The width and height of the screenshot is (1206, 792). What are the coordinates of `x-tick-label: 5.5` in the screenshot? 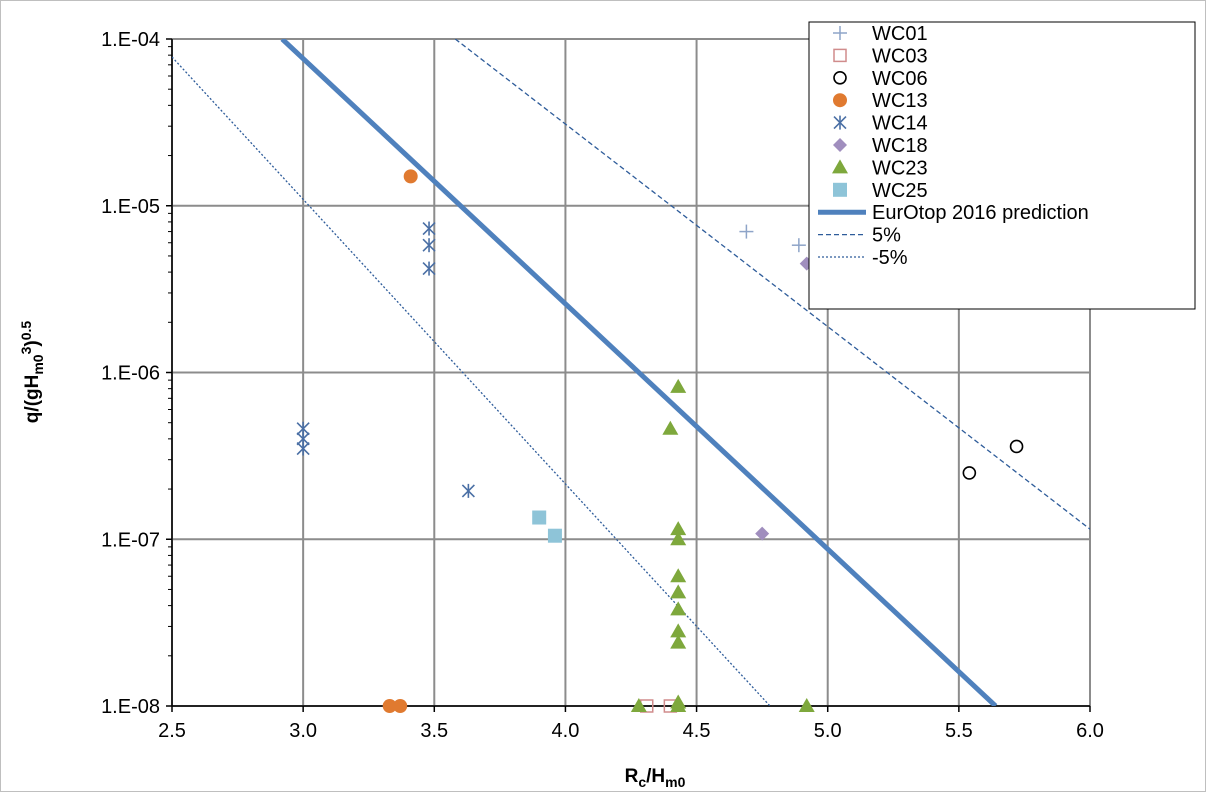 It's located at (959, 731).